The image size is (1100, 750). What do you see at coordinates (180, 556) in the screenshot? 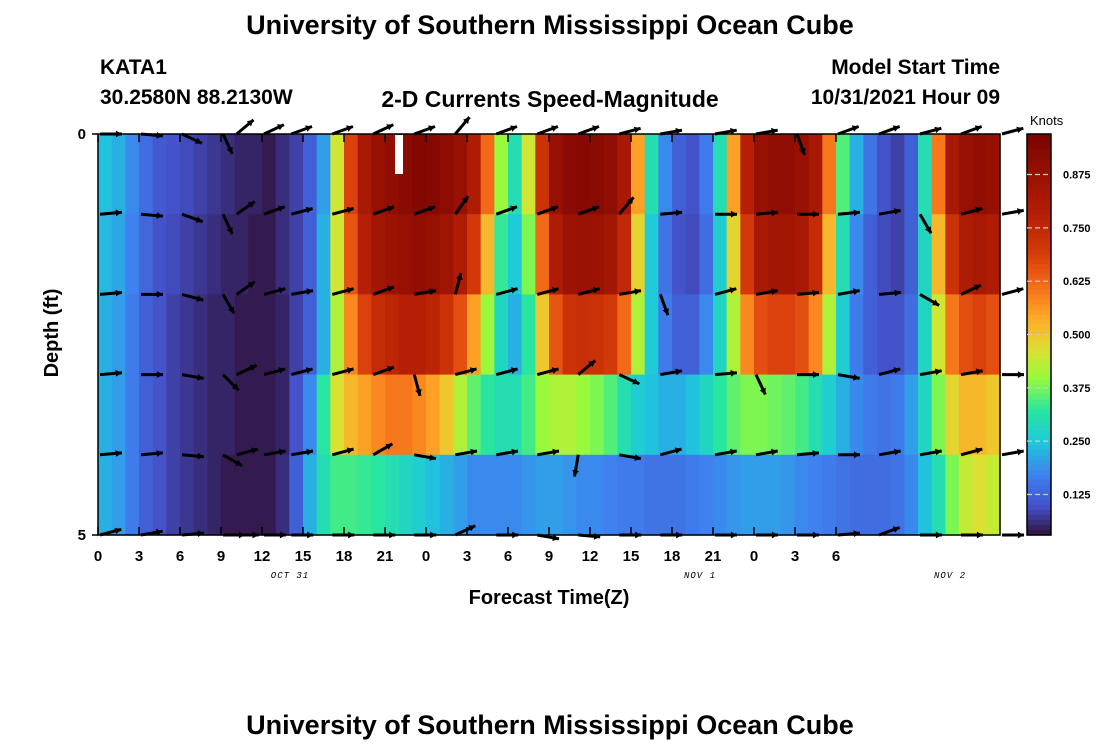
I see `x-tick-label: 6` at bounding box center [180, 556].